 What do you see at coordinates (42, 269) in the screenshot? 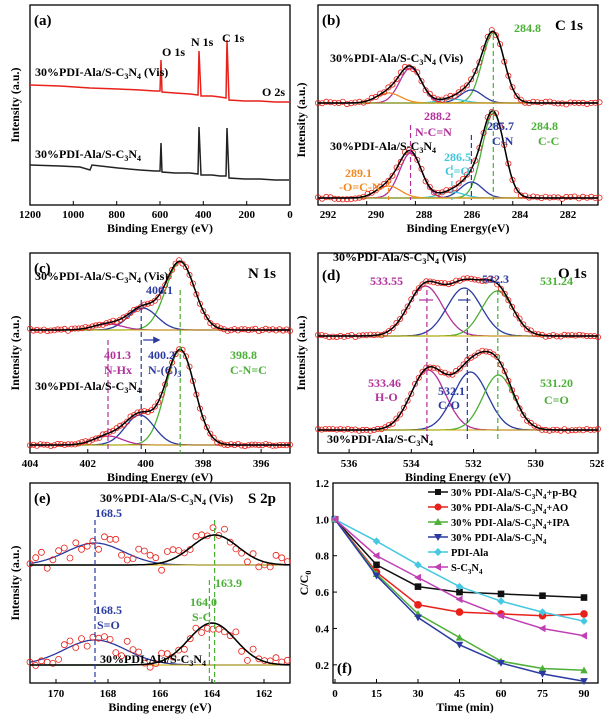
I see `panel-c-tag: (c)` at bounding box center [42, 269].